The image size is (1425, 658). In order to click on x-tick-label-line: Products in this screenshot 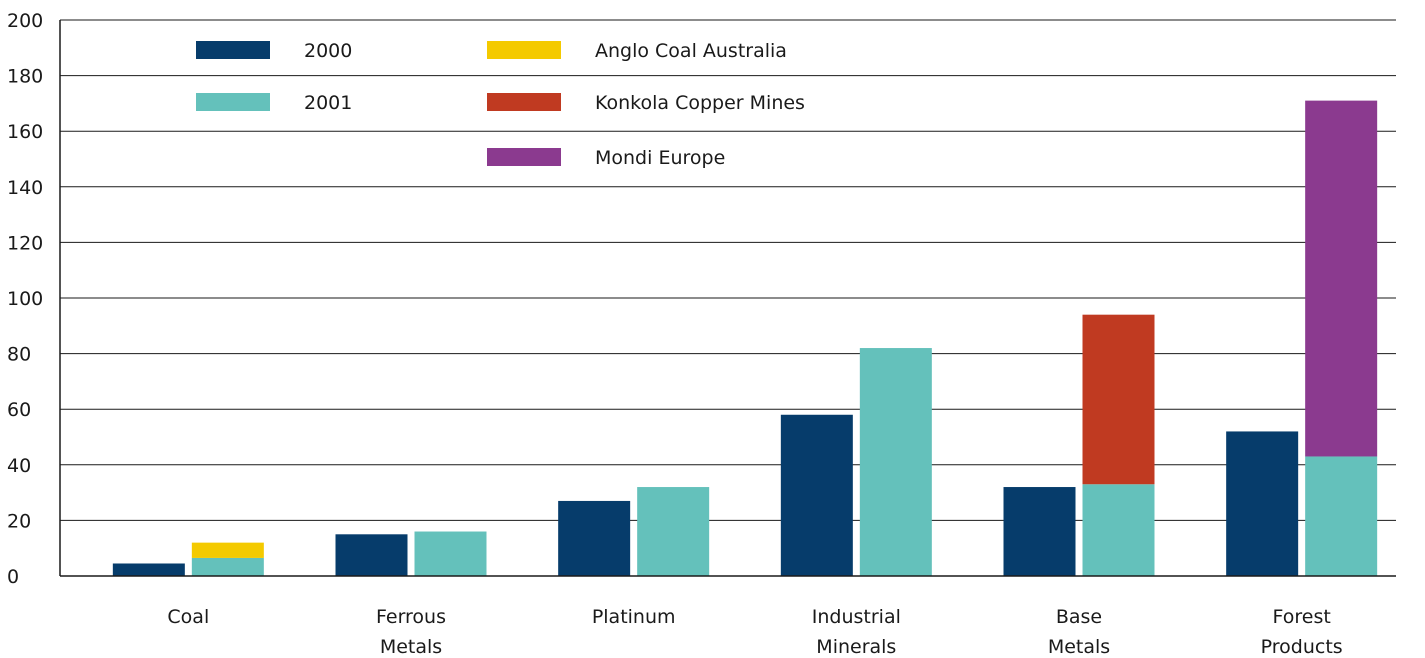, I will do `click(1302, 647)`.